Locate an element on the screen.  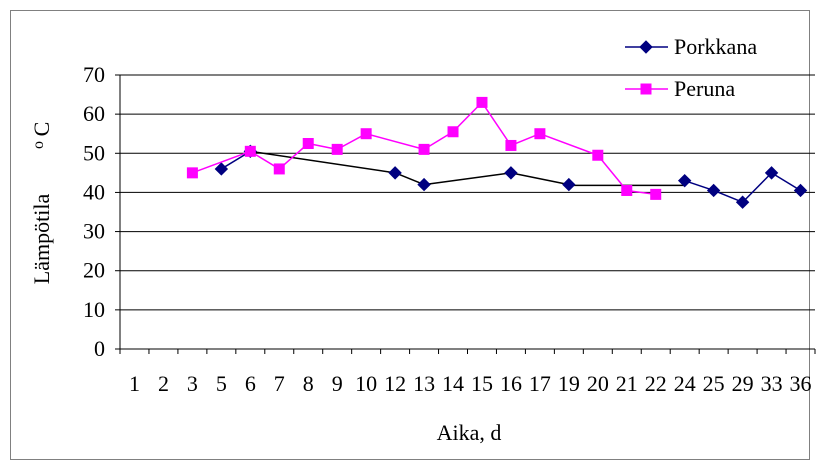
x-tick-label: 5 is located at coordinates (221, 383).